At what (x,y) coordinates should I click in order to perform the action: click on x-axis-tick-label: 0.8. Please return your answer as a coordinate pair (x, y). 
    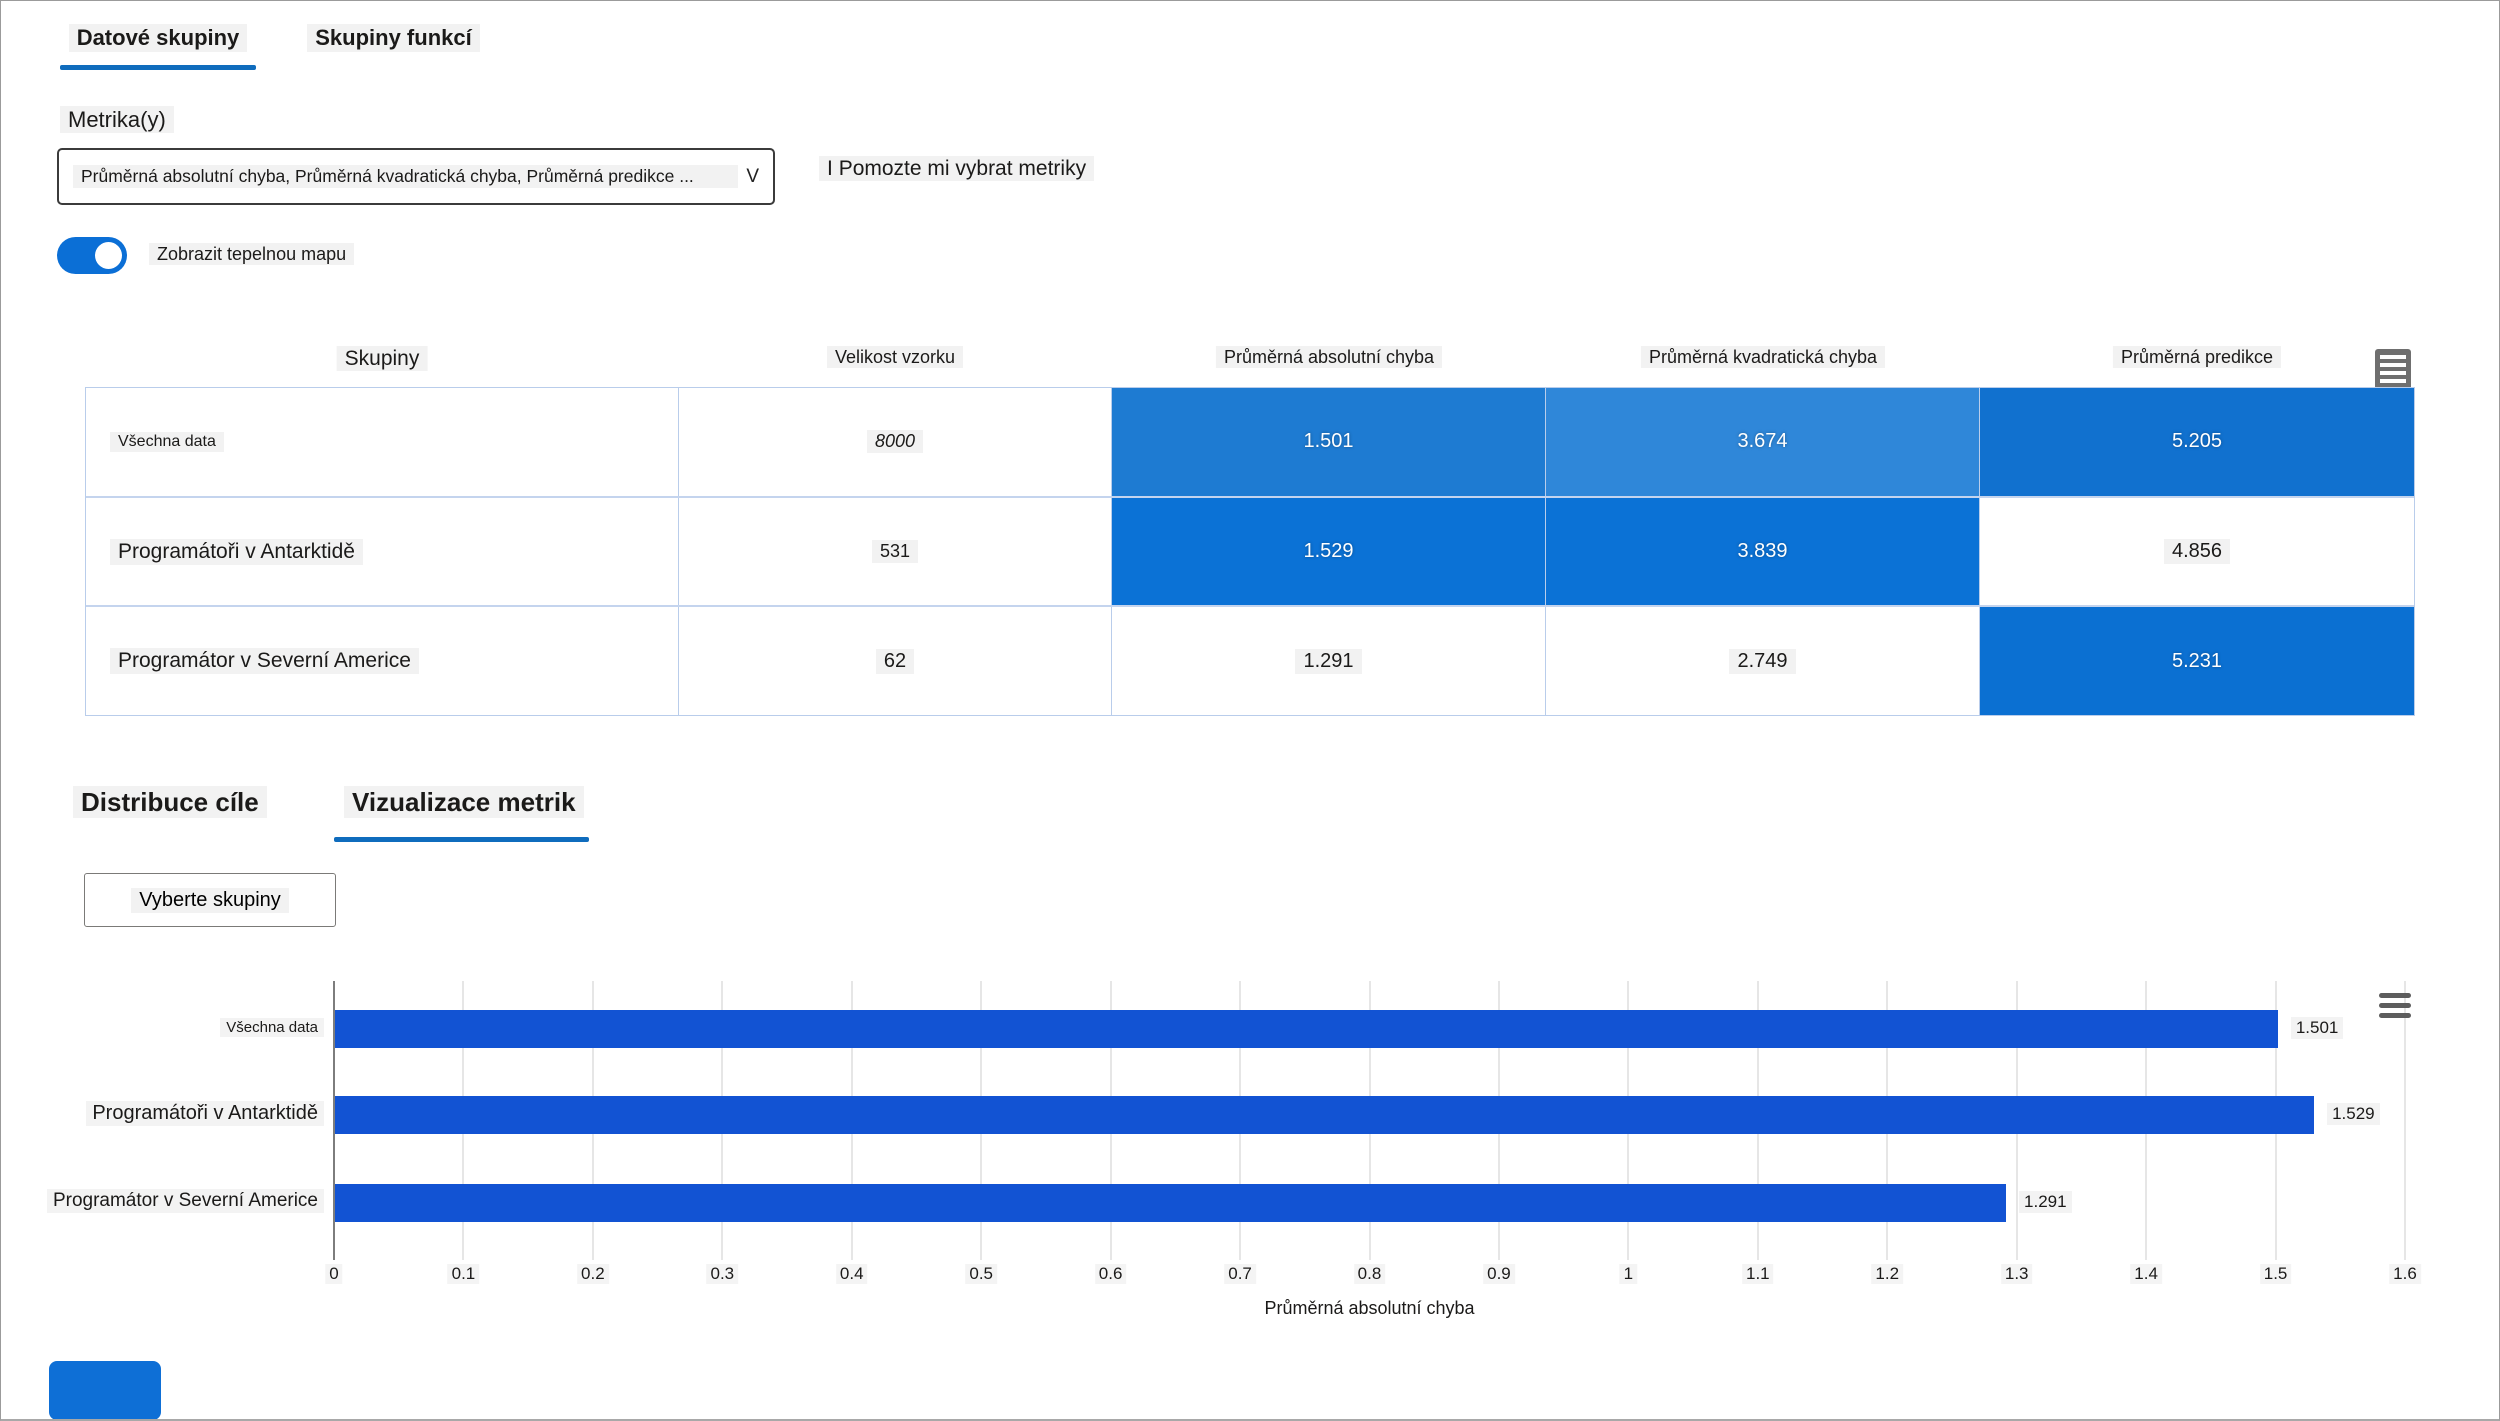
    Looking at the image, I should click on (1369, 1274).